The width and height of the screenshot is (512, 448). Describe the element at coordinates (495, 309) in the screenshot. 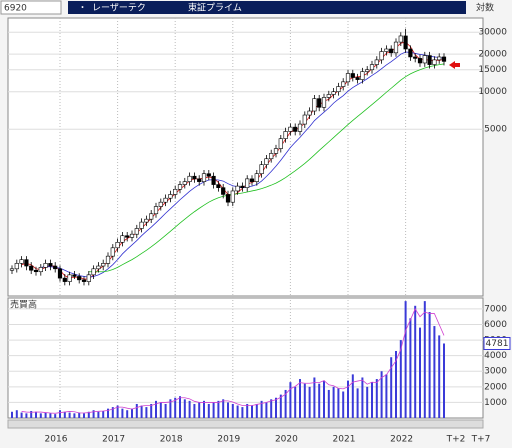

I see `y2-tick-label: 7000` at that location.